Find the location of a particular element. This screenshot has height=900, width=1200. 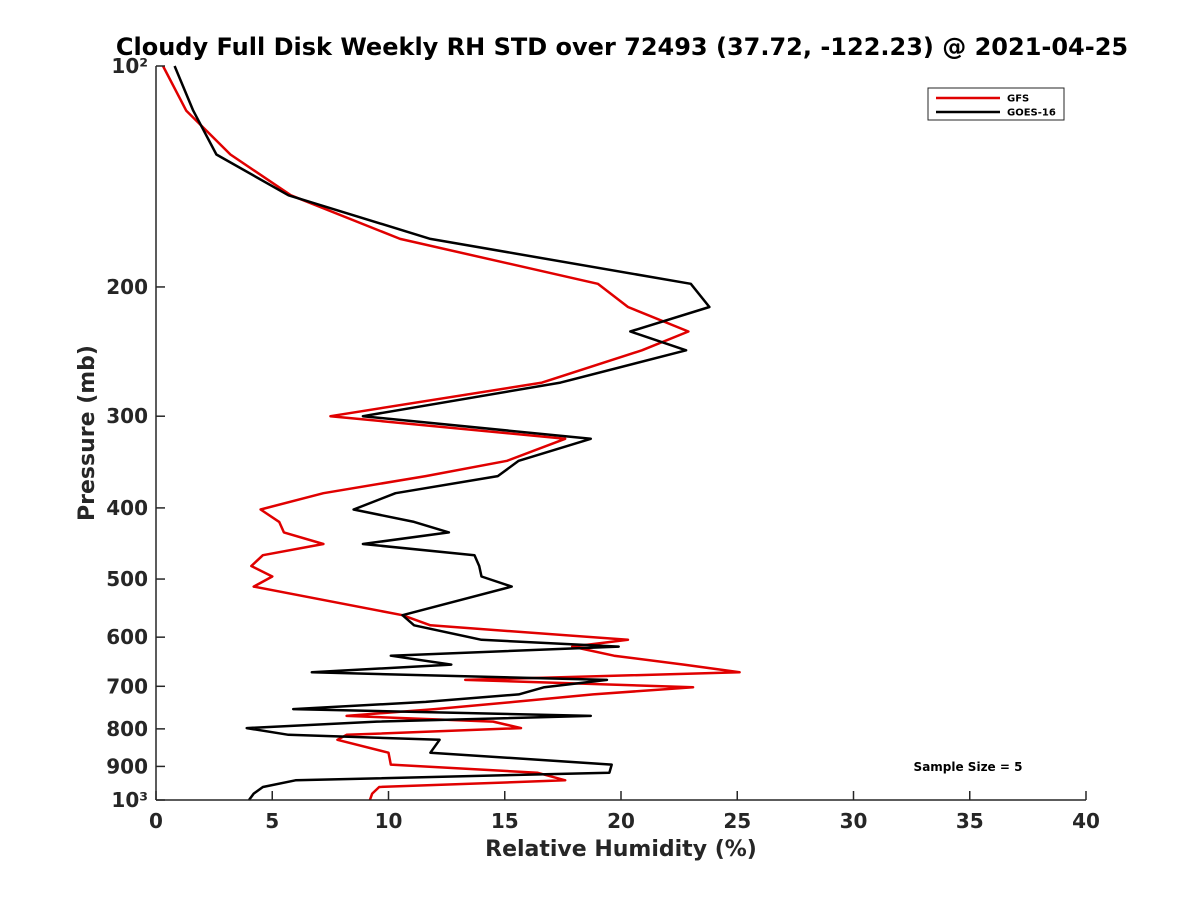

y-tick-label: 600 is located at coordinates (127, 637).